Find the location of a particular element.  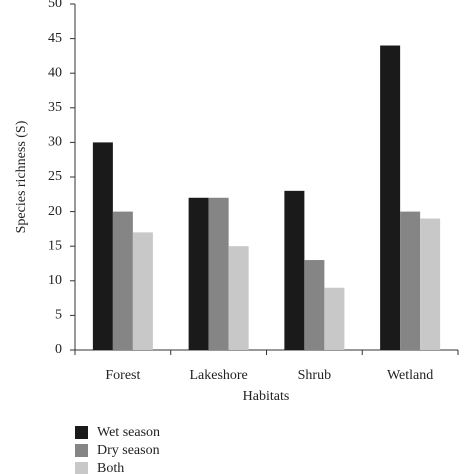

y-tick-label: 20 is located at coordinates (55, 211).